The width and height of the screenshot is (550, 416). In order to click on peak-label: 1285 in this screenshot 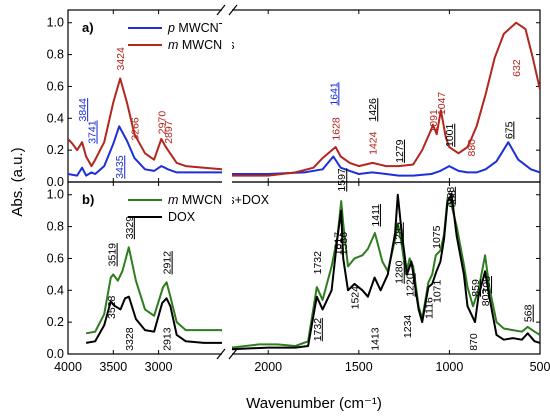, I will do `click(399, 234)`.